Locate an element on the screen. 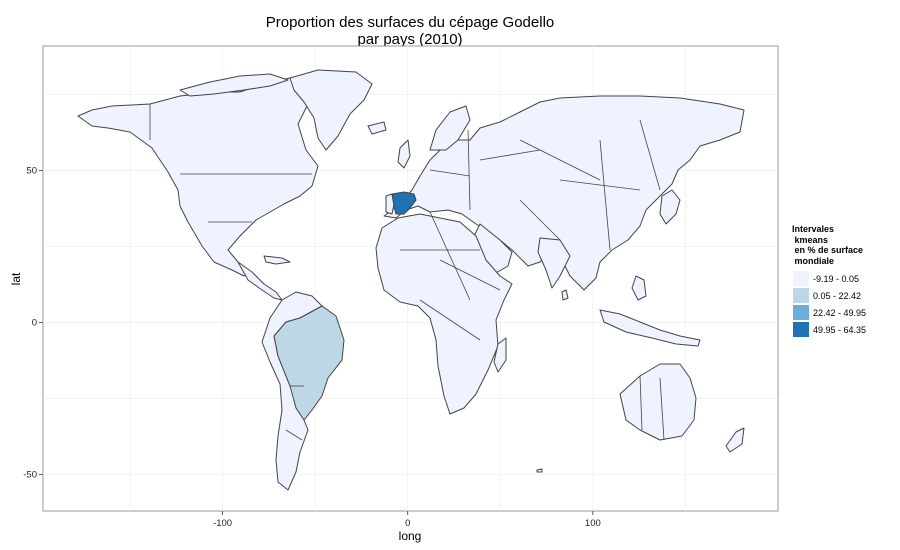  legend-label: 0.05 - 22.42 is located at coordinates (837, 295).